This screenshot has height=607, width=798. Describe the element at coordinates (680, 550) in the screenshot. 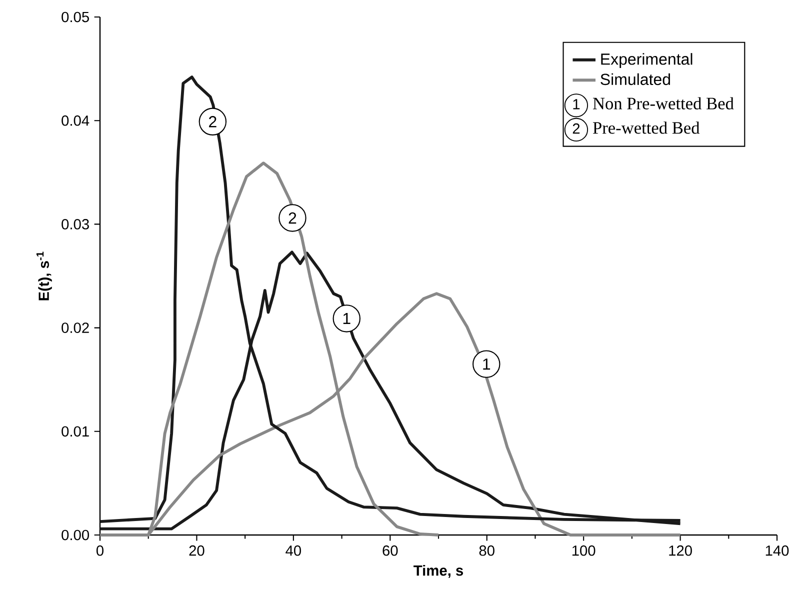

I see `x-tick-label: 120` at that location.